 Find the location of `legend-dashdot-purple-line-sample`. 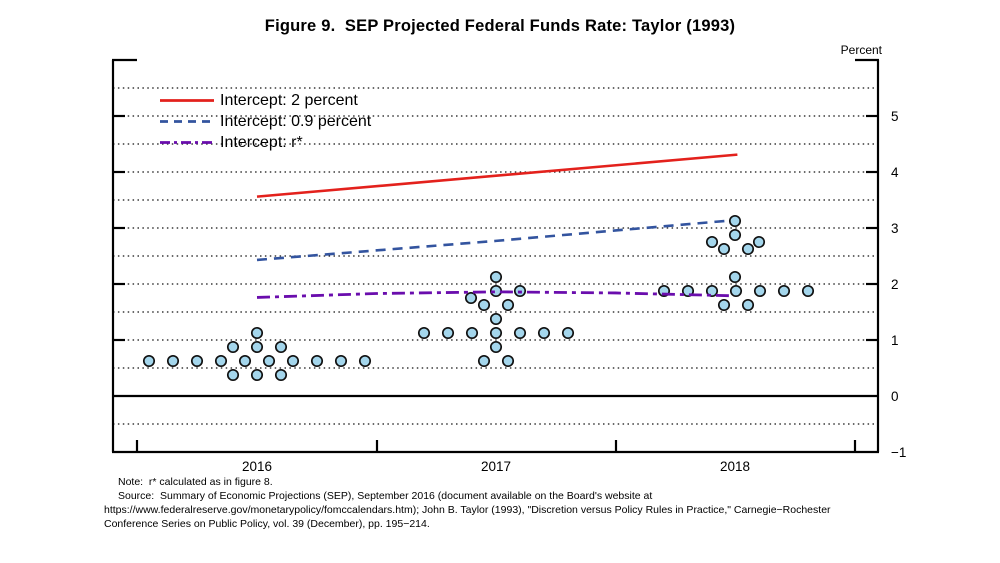

legend-dashdot-purple-line-sample is located at coordinates (187, 142).